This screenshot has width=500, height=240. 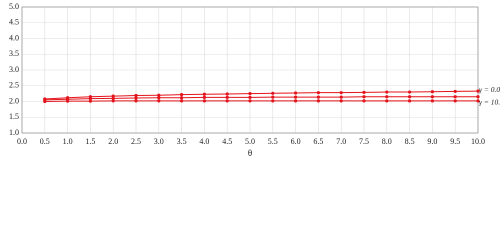 I want to click on x-axis-label: θ, so click(x=250, y=153).